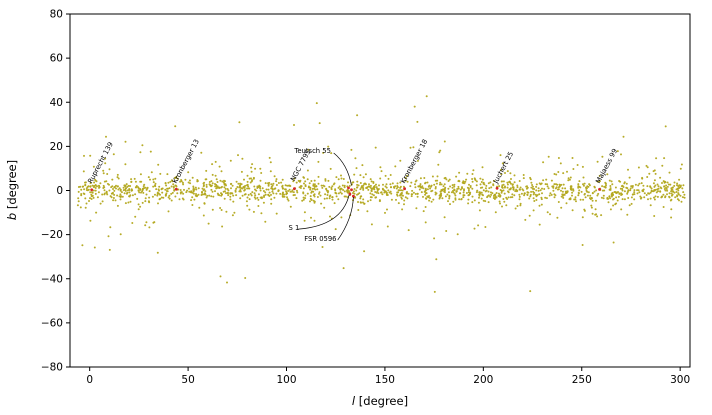  Describe the element at coordinates (483, 380) in the screenshot. I see `x-tick-label: 200` at that location.